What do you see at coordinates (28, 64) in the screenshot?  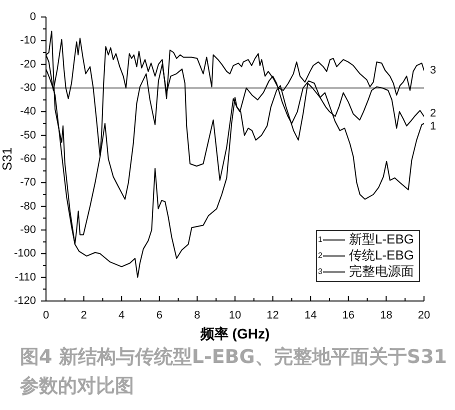 I see `y-tick-label: -20` at bounding box center [28, 64].